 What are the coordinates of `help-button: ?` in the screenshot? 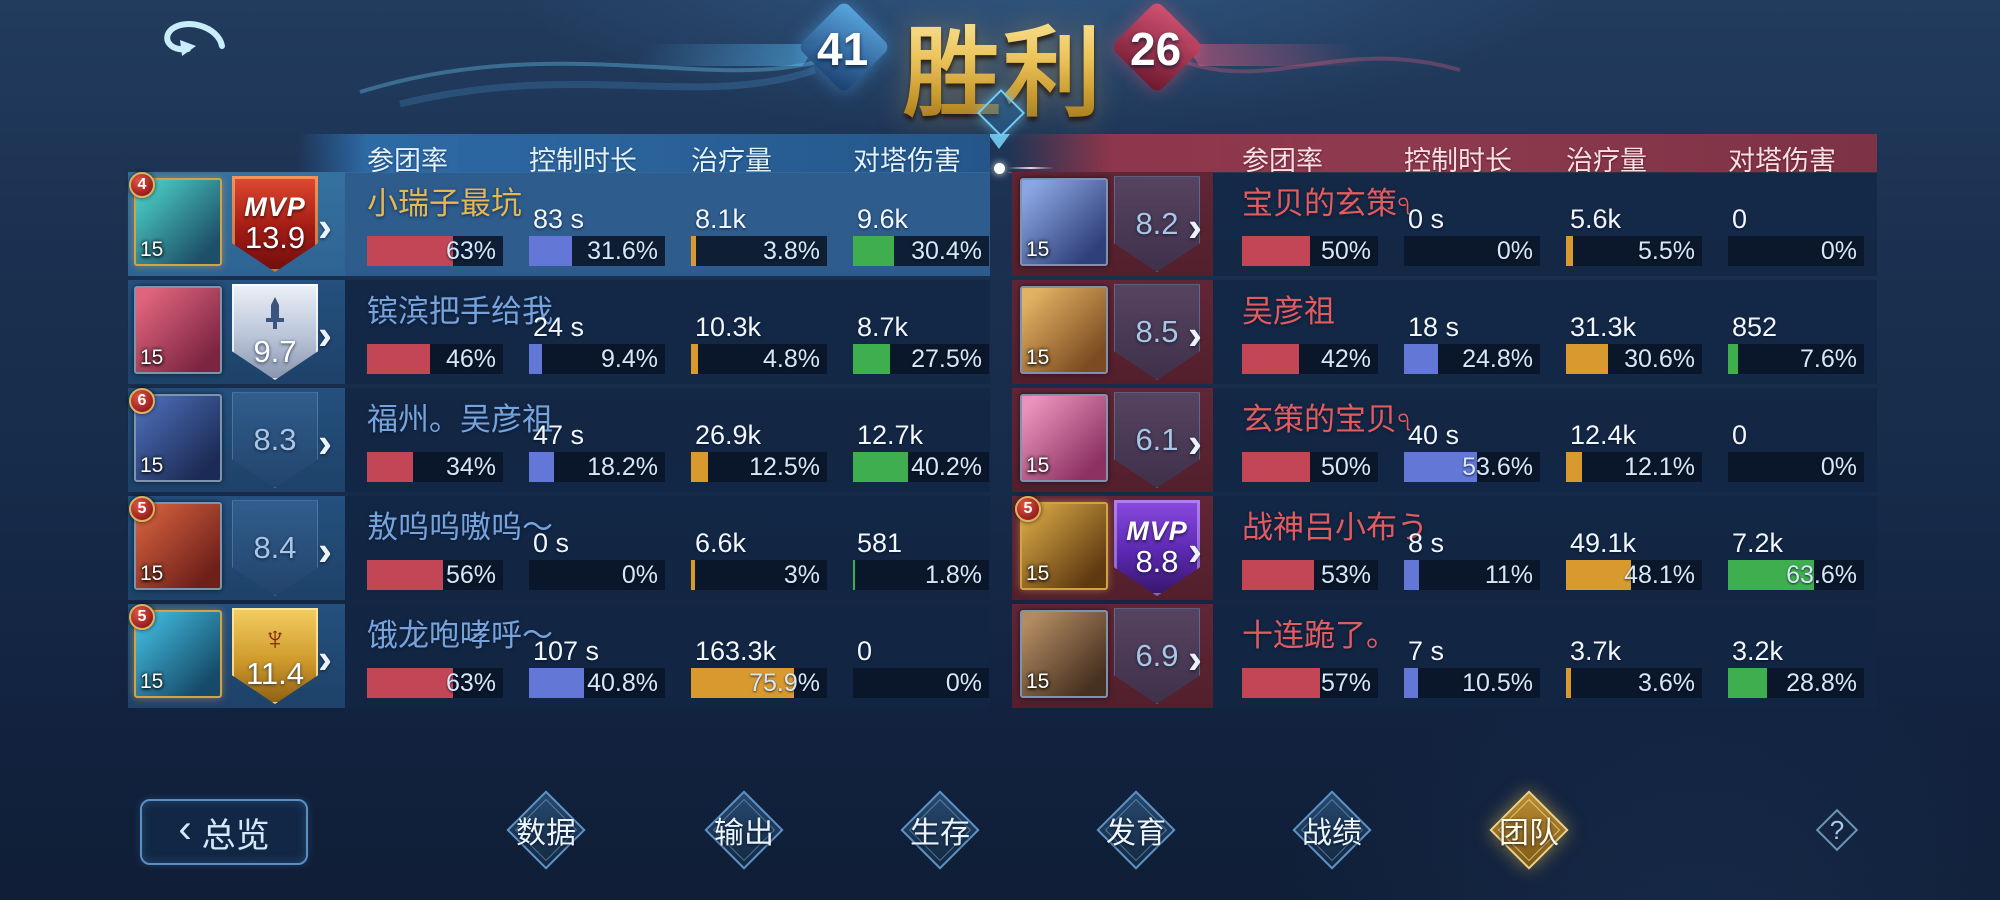 It's located at (1837, 830).